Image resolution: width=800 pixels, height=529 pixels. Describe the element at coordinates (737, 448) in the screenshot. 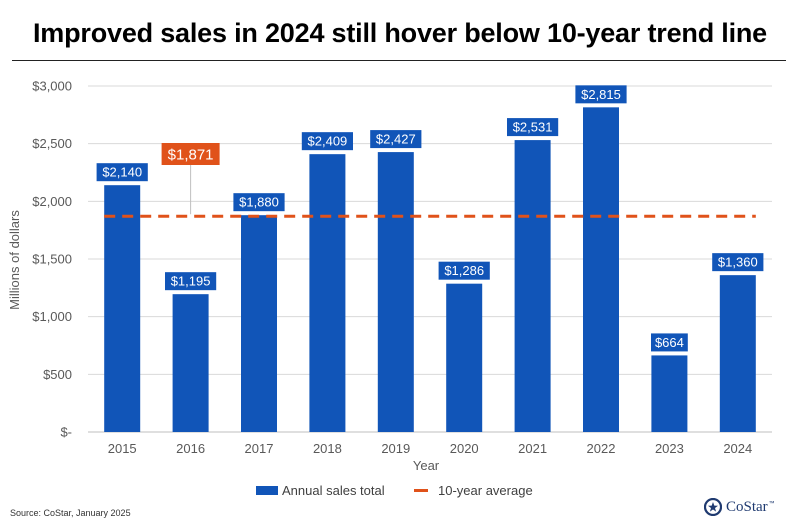

I see `x-tick-label: 2024` at that location.